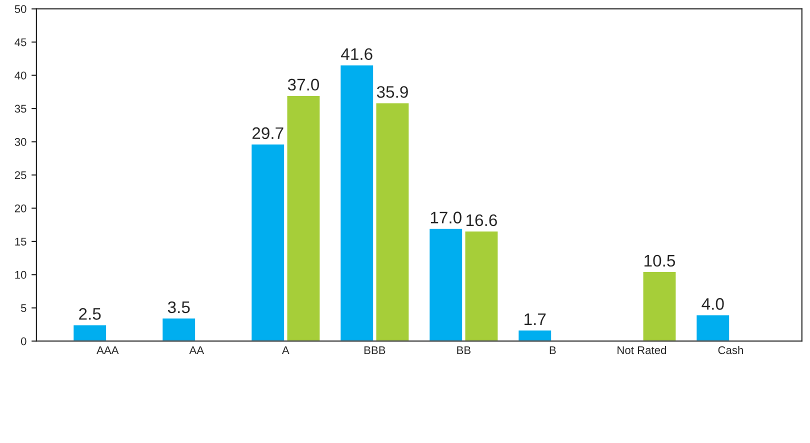 This screenshot has width=810, height=443. I want to click on y-tick-label: 30, so click(20, 142).